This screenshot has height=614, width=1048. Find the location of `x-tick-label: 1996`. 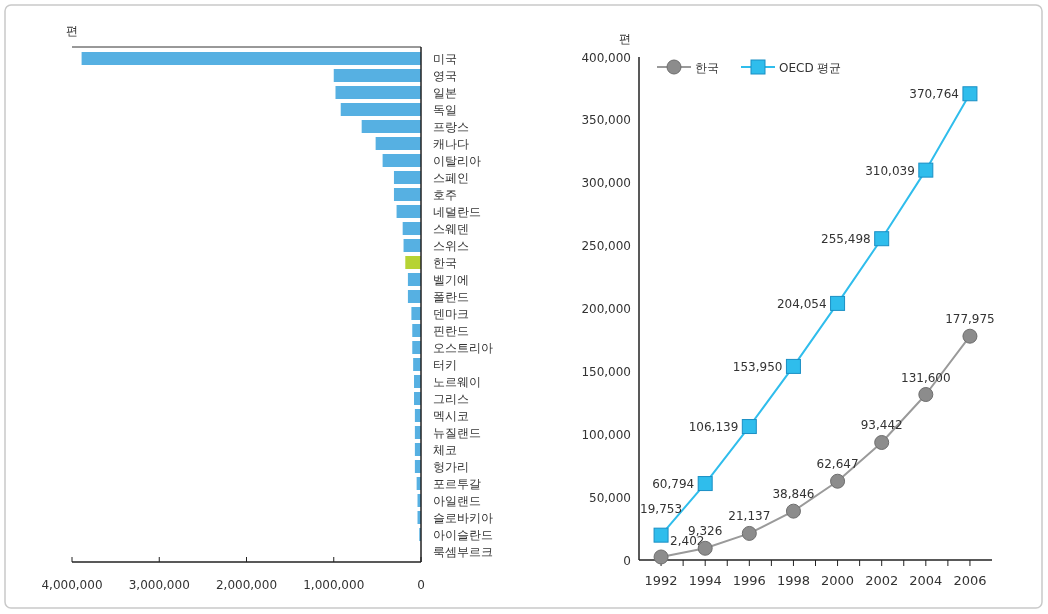

x-tick-label: 1996 is located at coordinates (749, 580).